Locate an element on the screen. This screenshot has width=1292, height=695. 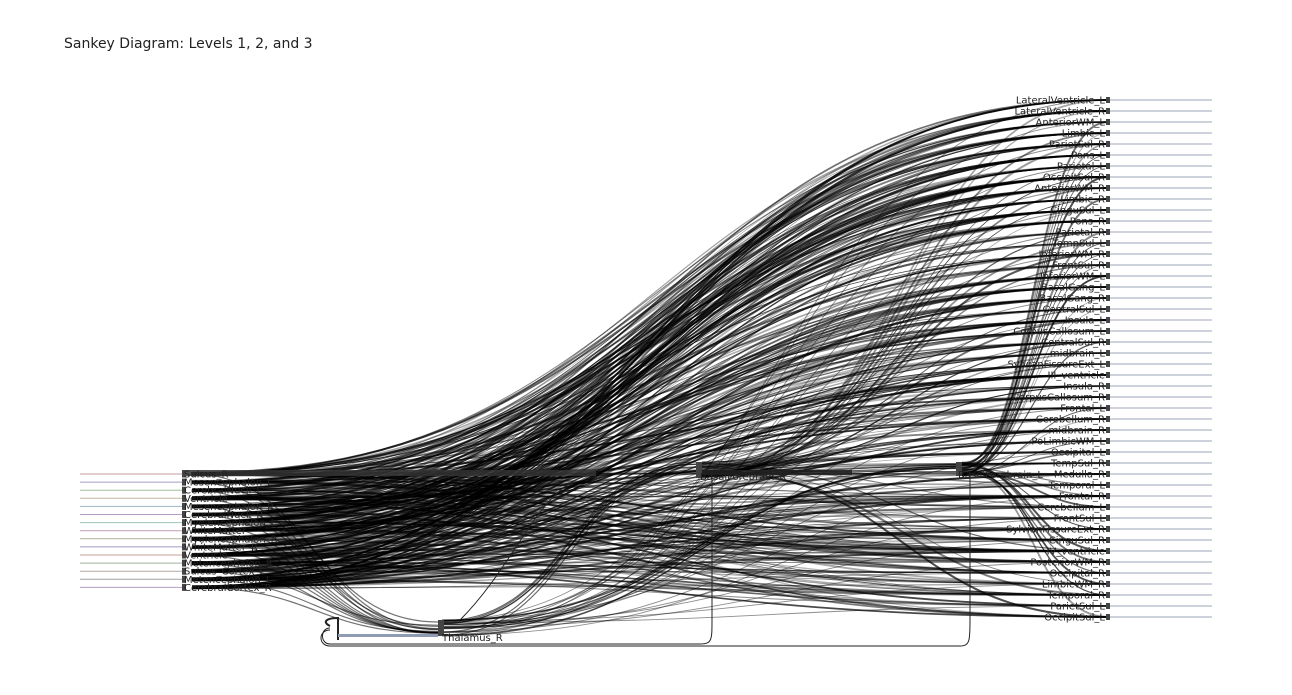
label-right-occipitsul-l: OccipitSul_L is located at coordinates (1074, 618).